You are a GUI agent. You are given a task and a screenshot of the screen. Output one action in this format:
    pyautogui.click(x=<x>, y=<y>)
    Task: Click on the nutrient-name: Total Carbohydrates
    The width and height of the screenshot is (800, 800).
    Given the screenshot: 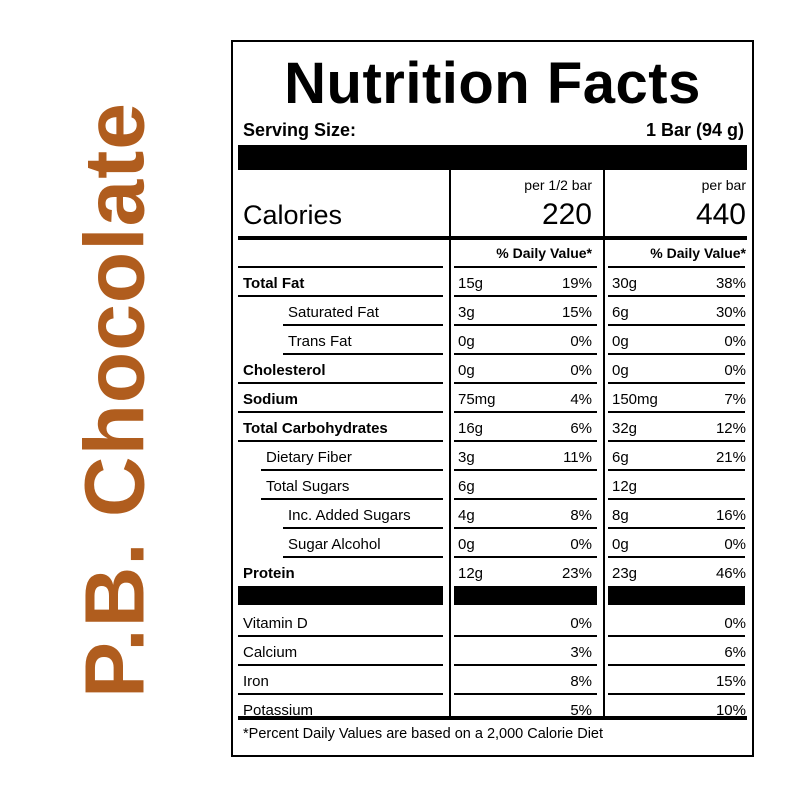 What is the action you would take?
    pyautogui.click(x=315, y=428)
    